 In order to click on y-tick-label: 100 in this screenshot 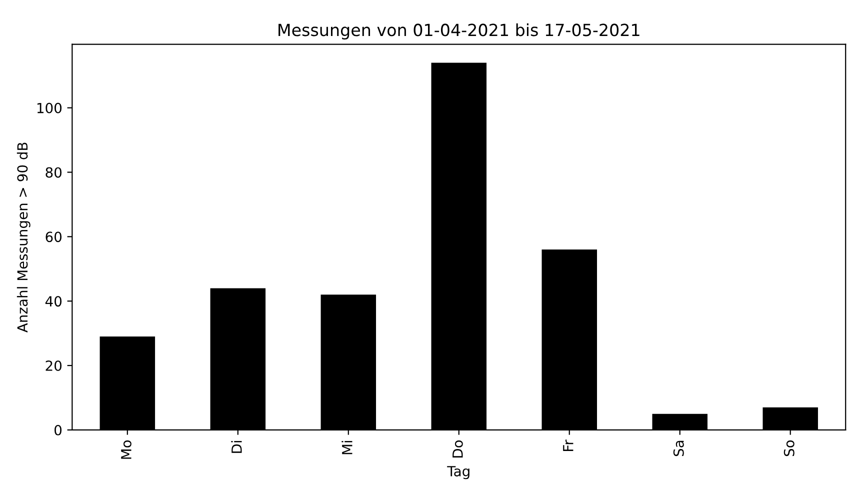, I will do `click(49, 108)`.